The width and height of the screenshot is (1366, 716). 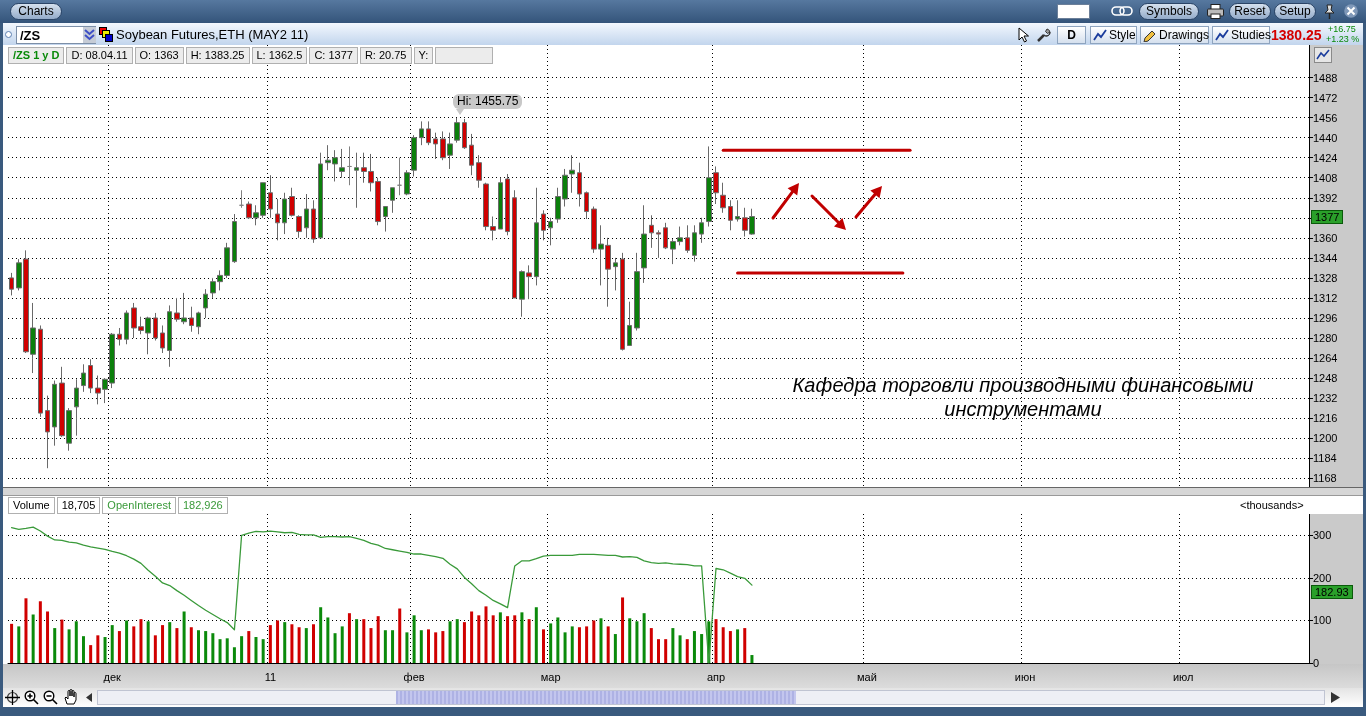 I want to click on y-tick-label: 1280, so click(x=1325, y=338).